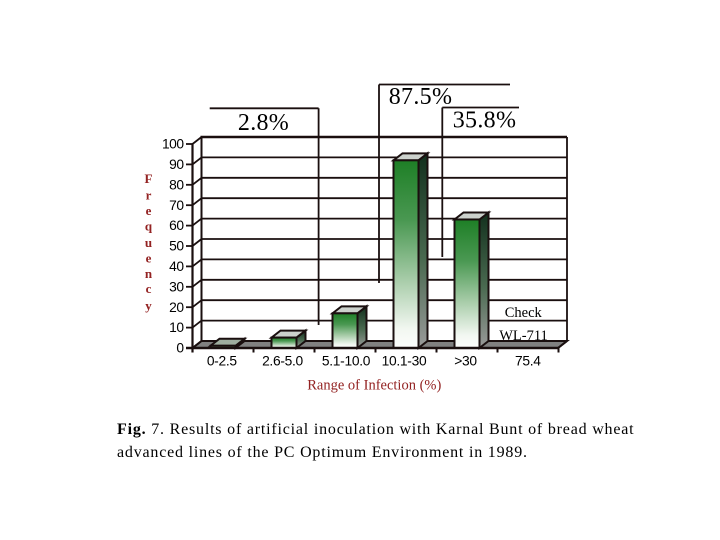  What do you see at coordinates (176, 286) in the screenshot?
I see `svg-text: 30` at bounding box center [176, 286].